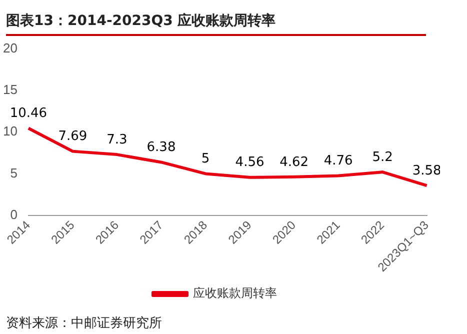  Describe the element at coordinates (84, 323) in the screenshot. I see `text: 资料来源：中邮证券研究所` at that location.